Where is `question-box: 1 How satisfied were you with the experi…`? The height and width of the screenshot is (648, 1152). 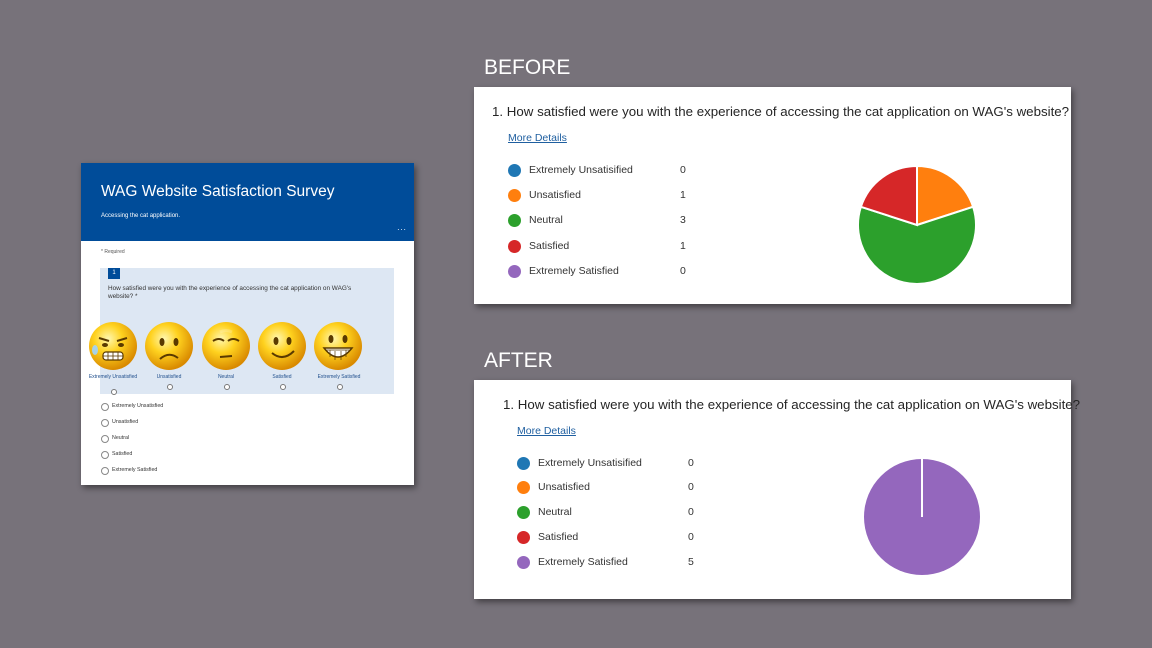
question-box: 1 How satisfied were you with the experi… is located at coordinates (241, 331).